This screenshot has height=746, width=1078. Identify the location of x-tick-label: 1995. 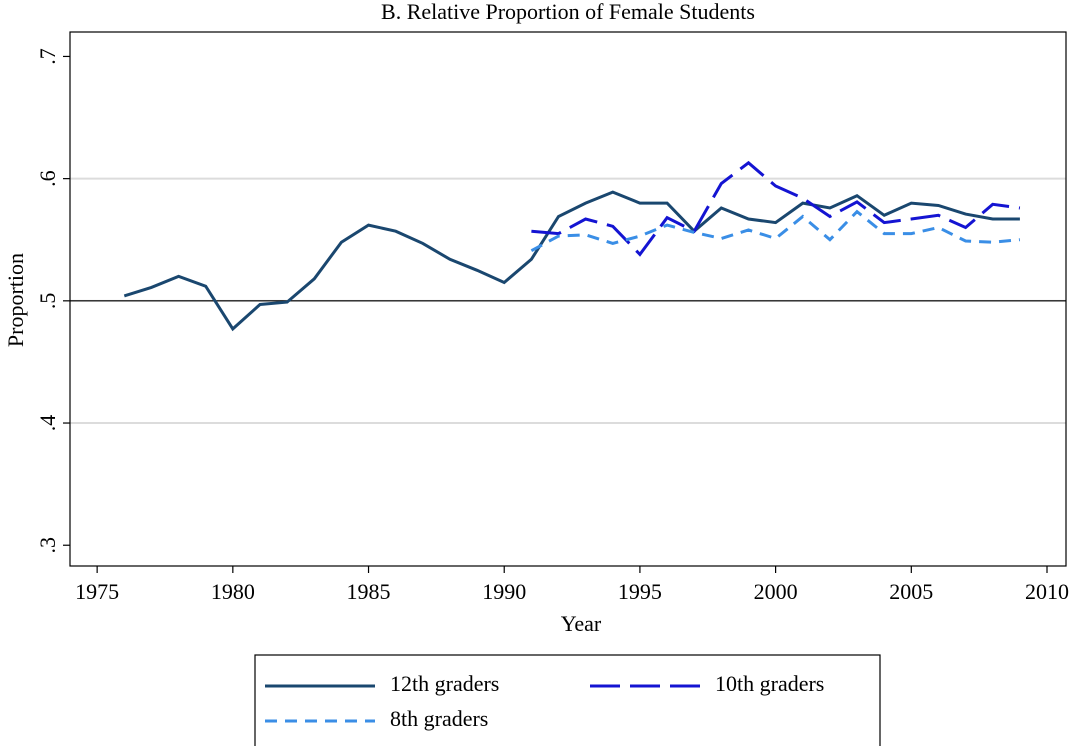
(640, 591).